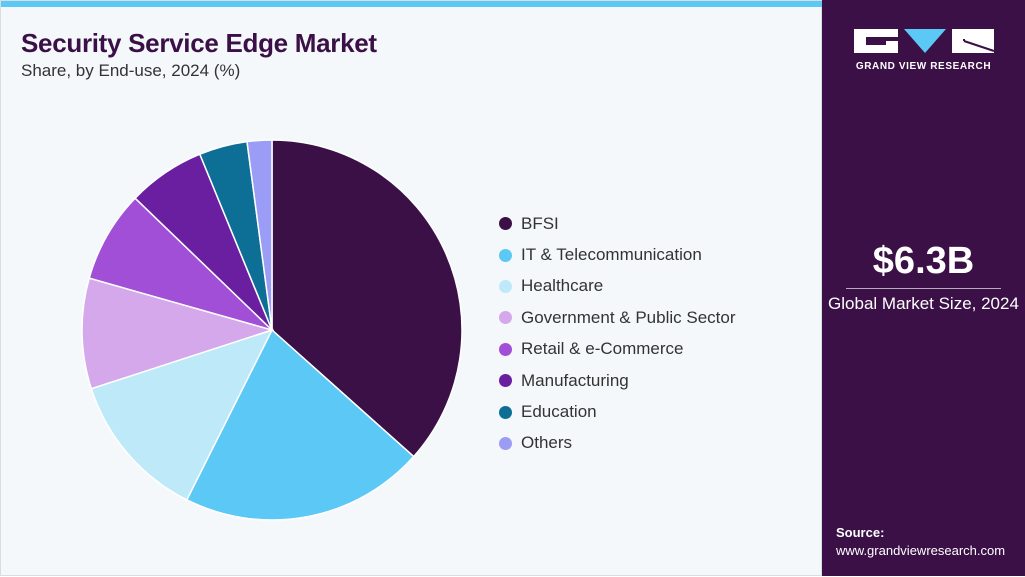 The width and height of the screenshot is (1025, 577). Describe the element at coordinates (199, 43) in the screenshot. I see `chart-title: Security Service Edge Market` at that location.